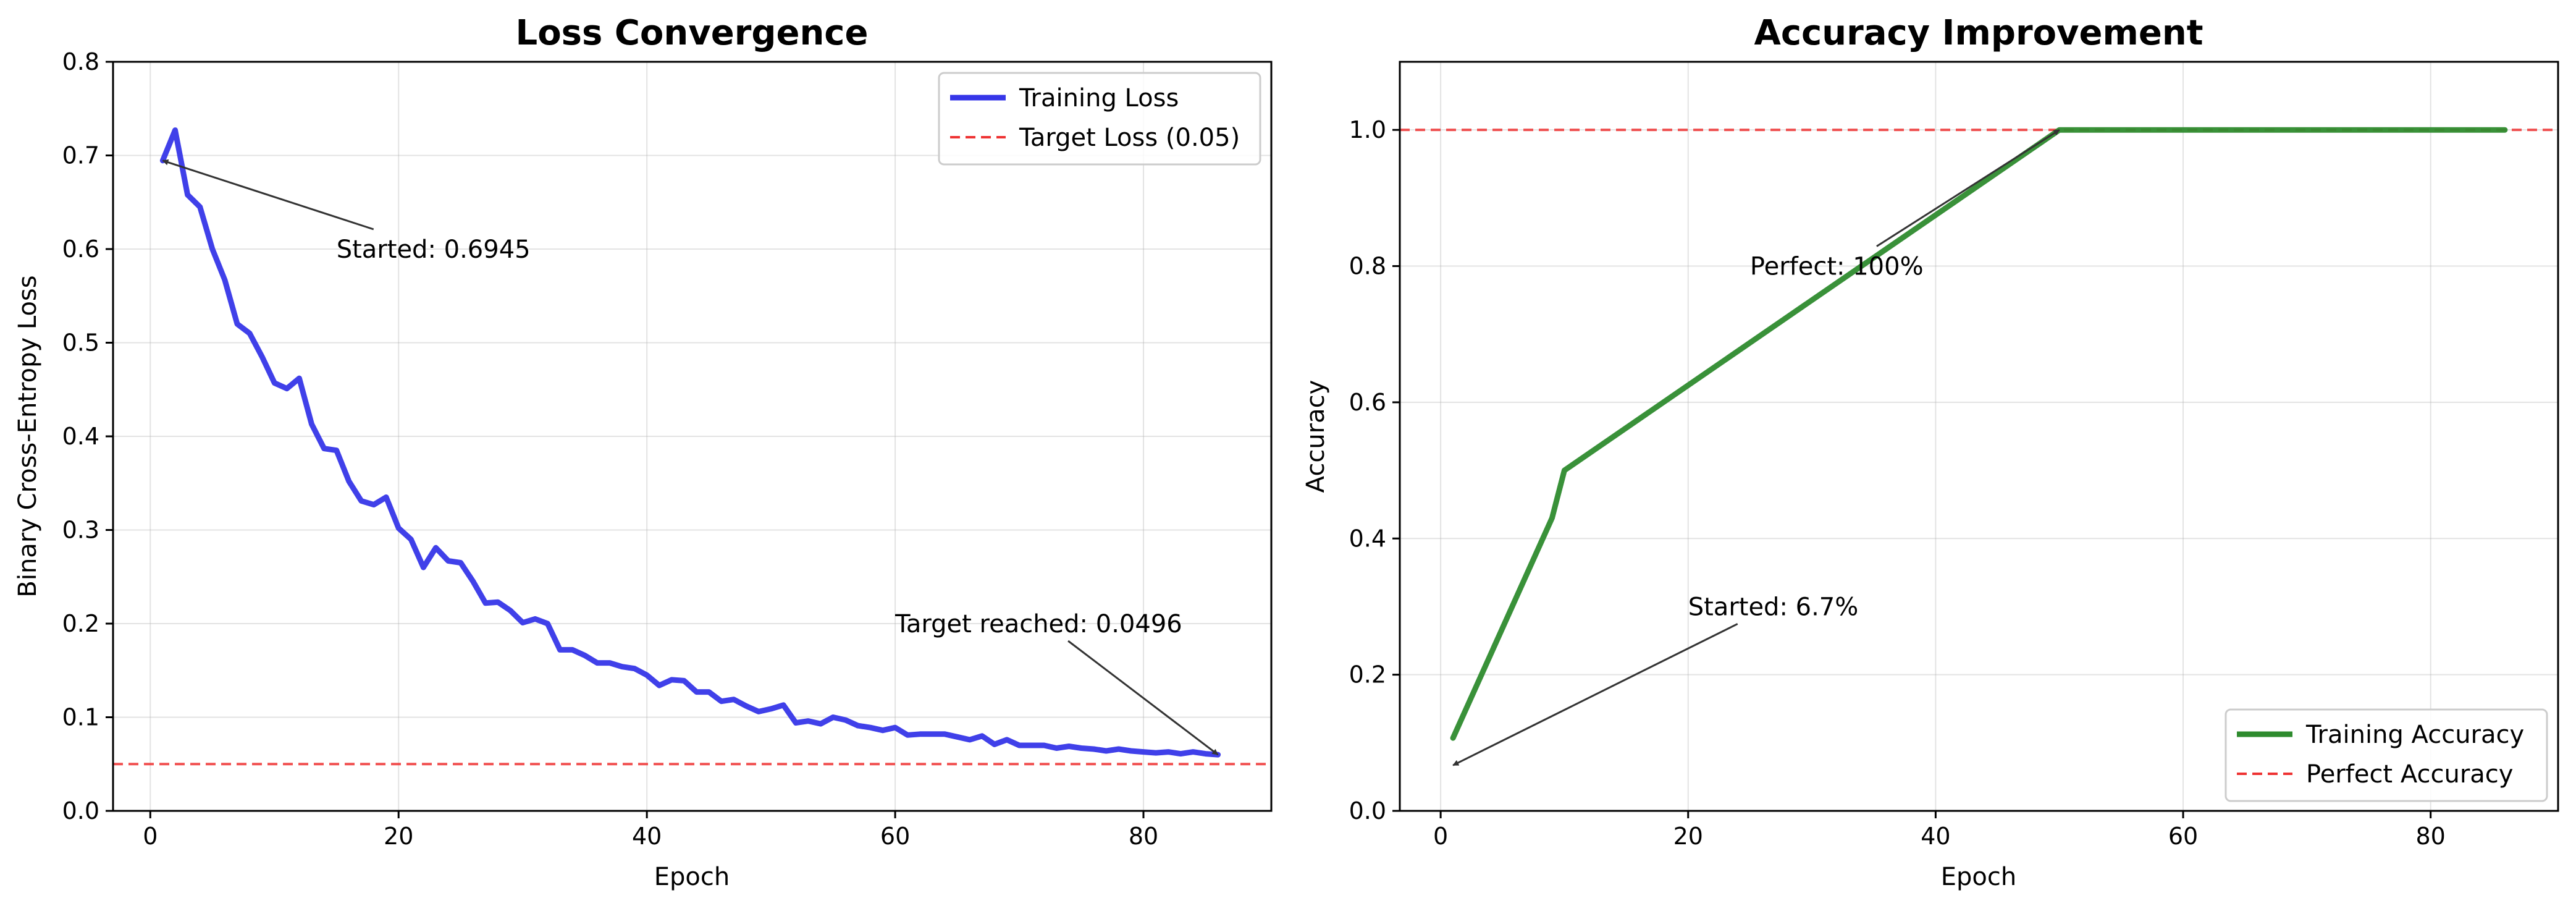  I want to click on loss-chart-y-tick-label: 0.0, so click(80, 811).